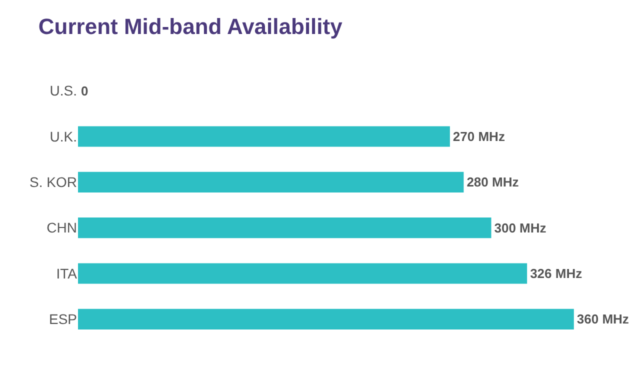  What do you see at coordinates (53, 182) in the screenshot?
I see `y-tick-label: S. KOR` at bounding box center [53, 182].